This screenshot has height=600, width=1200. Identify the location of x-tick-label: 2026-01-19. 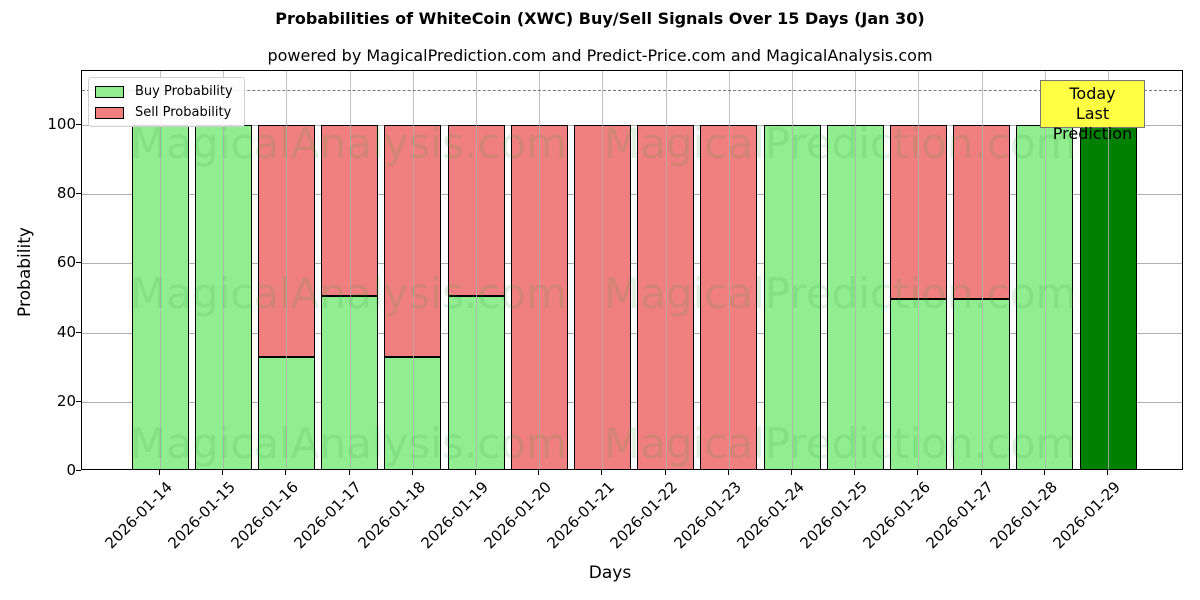
(454, 515).